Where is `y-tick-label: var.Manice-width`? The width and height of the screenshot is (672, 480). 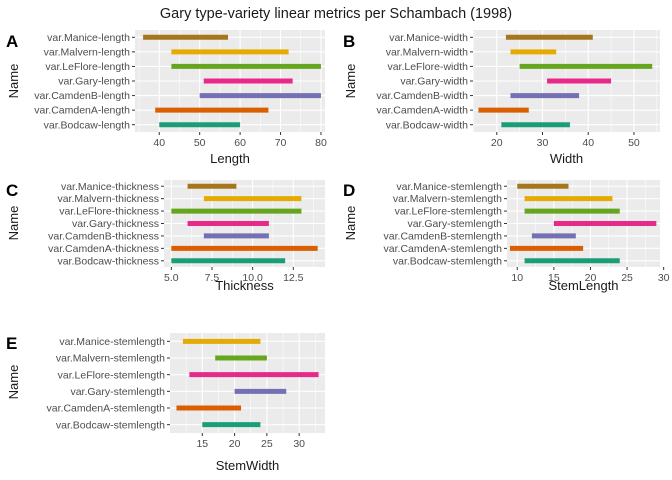
y-tick-label: var.Manice-width is located at coordinates (428, 38).